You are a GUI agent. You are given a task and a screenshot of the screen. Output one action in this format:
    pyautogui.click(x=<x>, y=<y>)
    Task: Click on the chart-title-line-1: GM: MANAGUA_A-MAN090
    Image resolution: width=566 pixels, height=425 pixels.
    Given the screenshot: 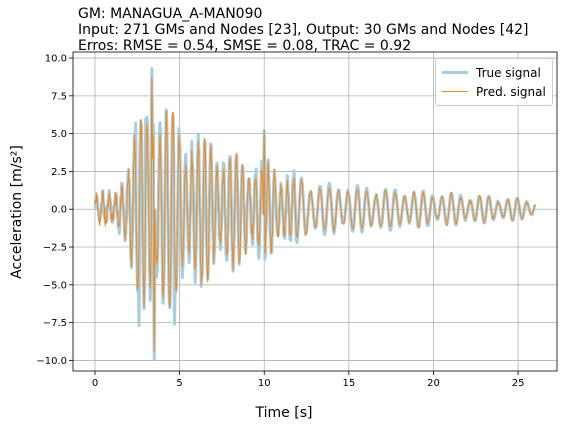 What is the action you would take?
    pyautogui.click(x=170, y=14)
    